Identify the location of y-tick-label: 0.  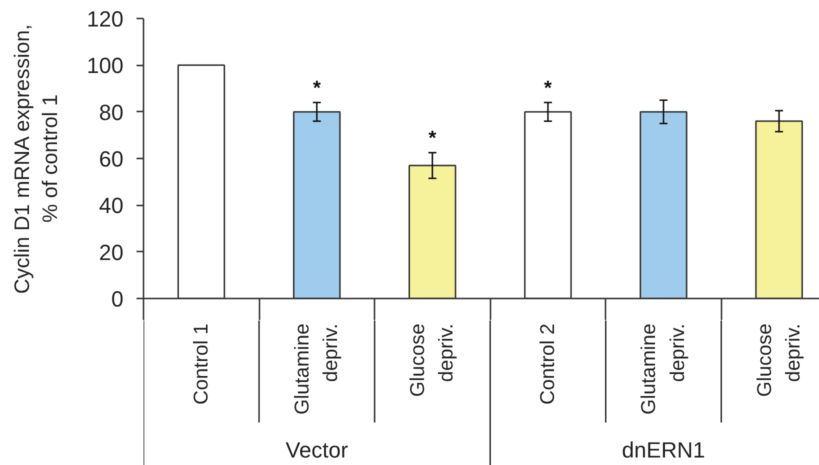
(117, 299).